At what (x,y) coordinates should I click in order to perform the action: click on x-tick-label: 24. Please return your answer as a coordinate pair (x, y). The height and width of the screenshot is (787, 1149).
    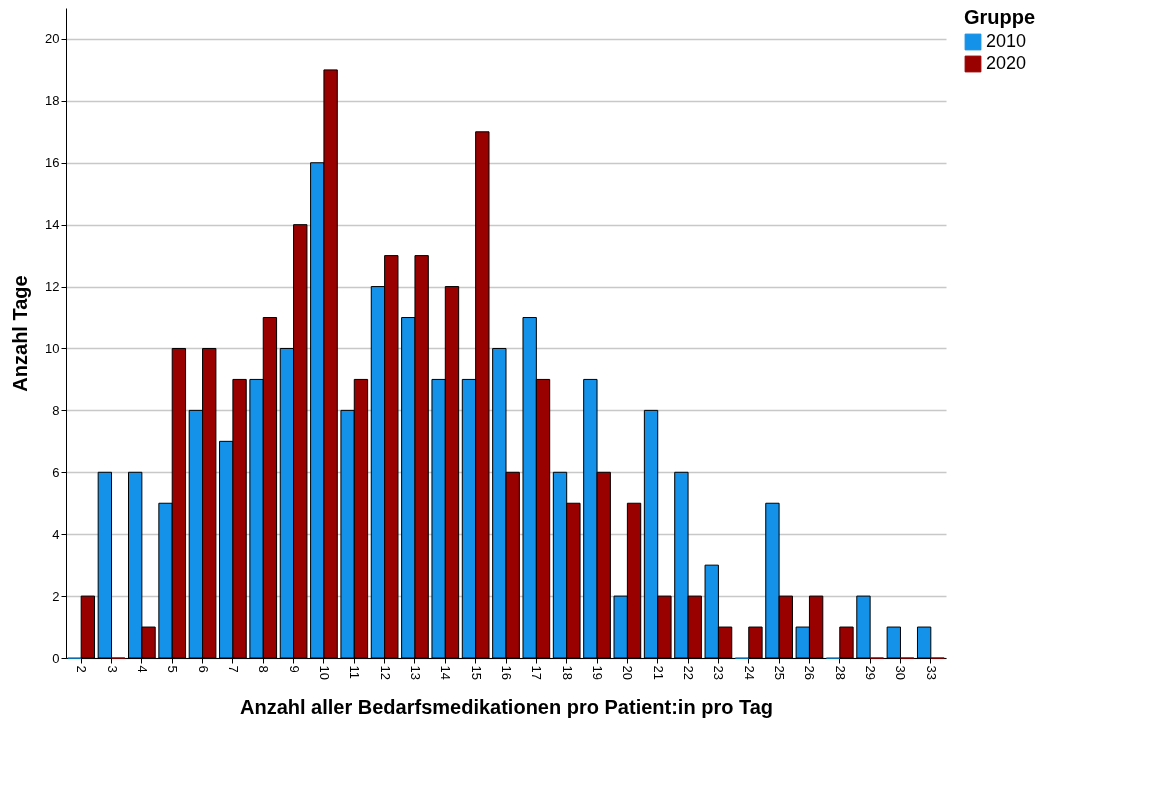
    Looking at the image, I should click on (749, 672).